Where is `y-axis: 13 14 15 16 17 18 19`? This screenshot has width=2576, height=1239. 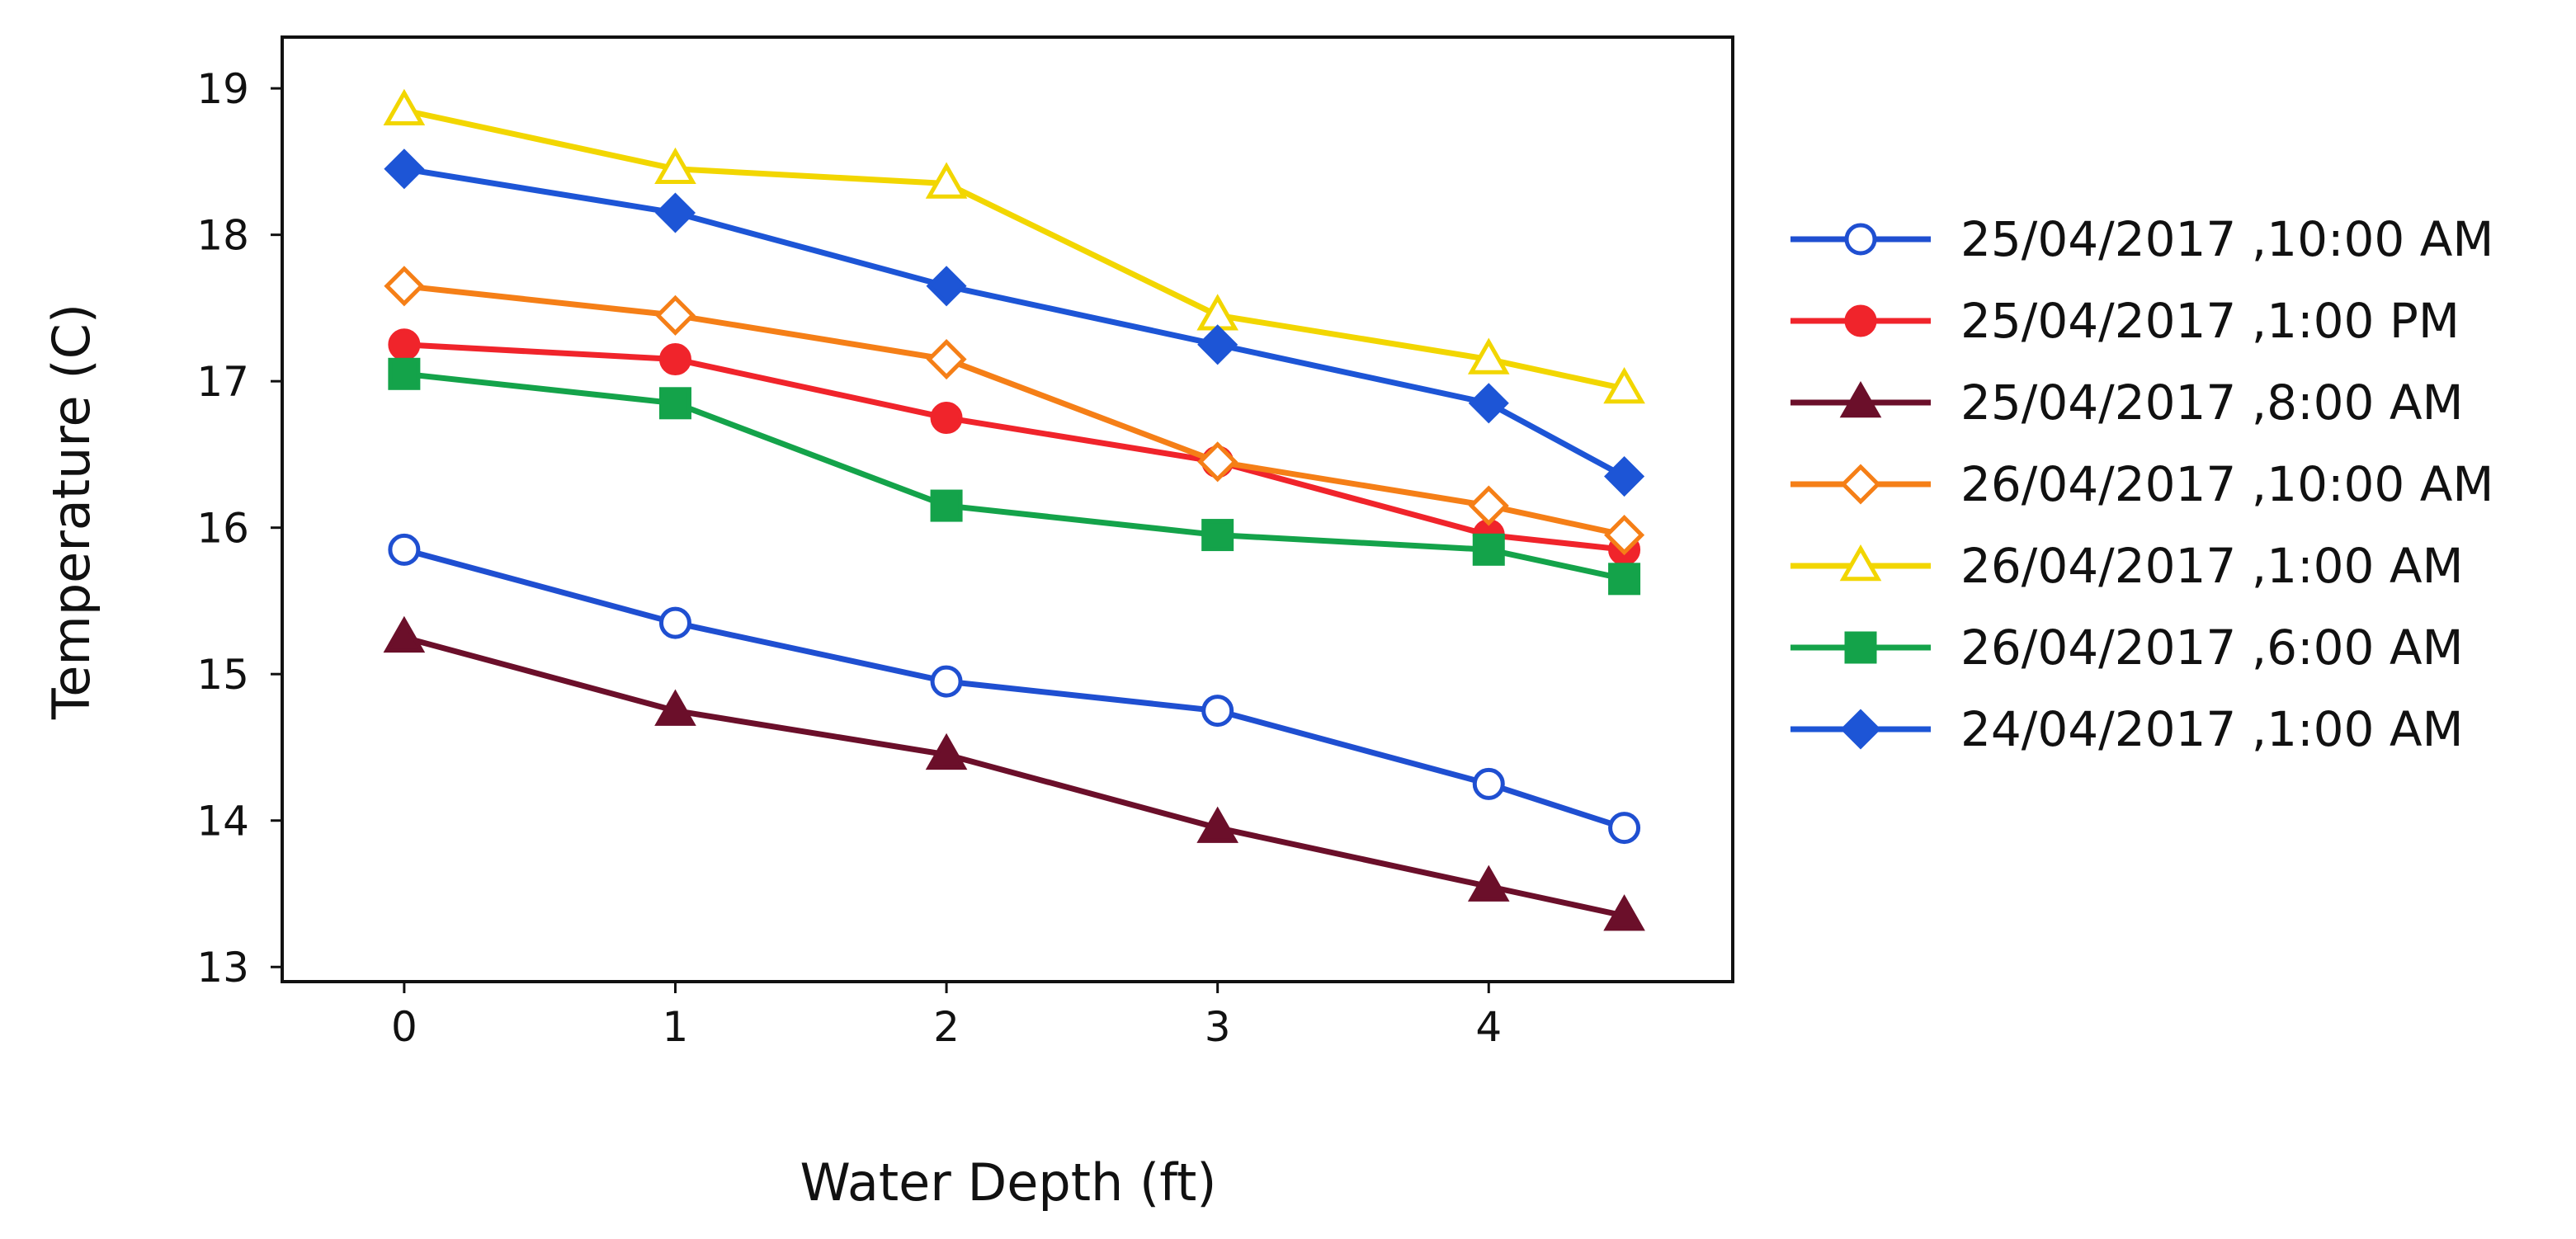 y-axis: 13 14 15 16 17 18 19 is located at coordinates (239, 528).